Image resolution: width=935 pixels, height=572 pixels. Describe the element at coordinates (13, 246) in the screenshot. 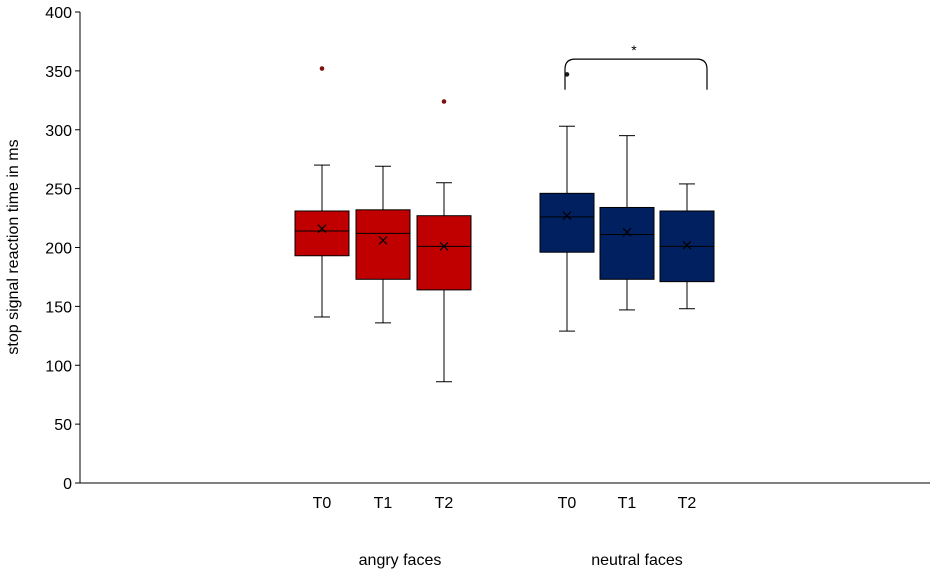

I see `y-axis-label: stop signal reaction time in ms` at that location.